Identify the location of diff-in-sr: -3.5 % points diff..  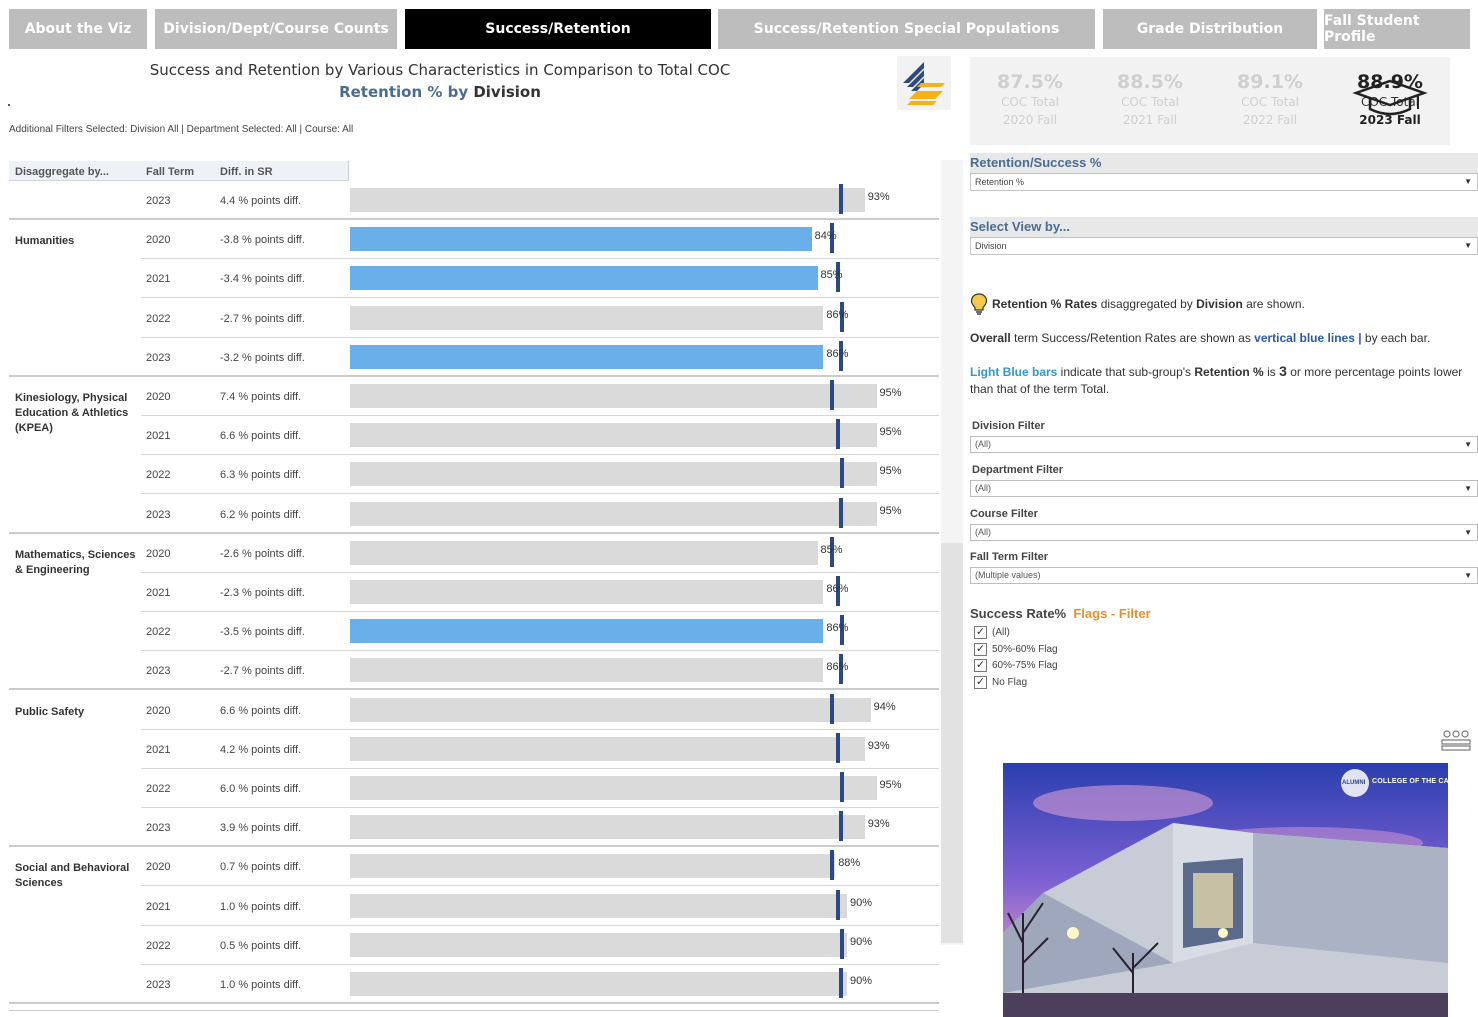
(262, 632).